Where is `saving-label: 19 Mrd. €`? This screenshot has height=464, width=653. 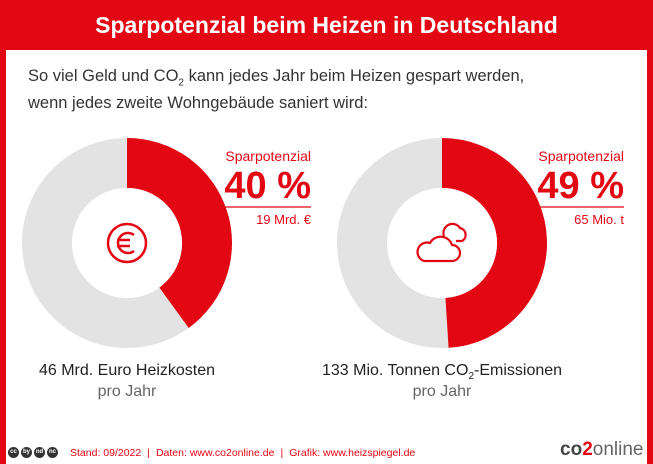 saving-label: 19 Mrd. € is located at coordinates (284, 219).